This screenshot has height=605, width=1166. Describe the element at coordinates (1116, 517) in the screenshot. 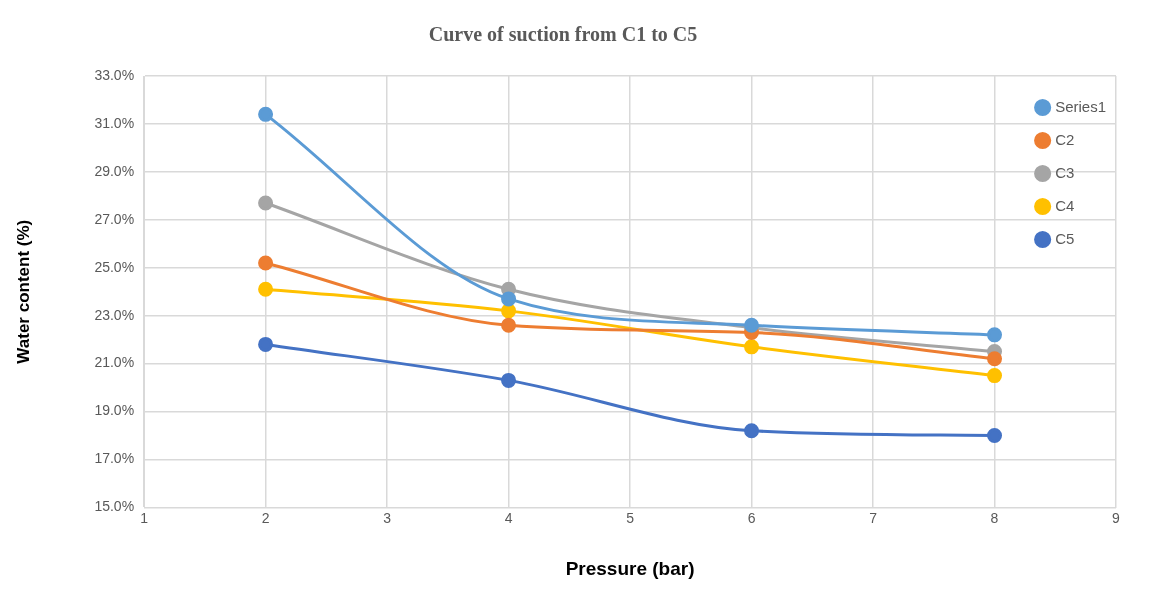

I see `x-tick-label: 9` at that location.